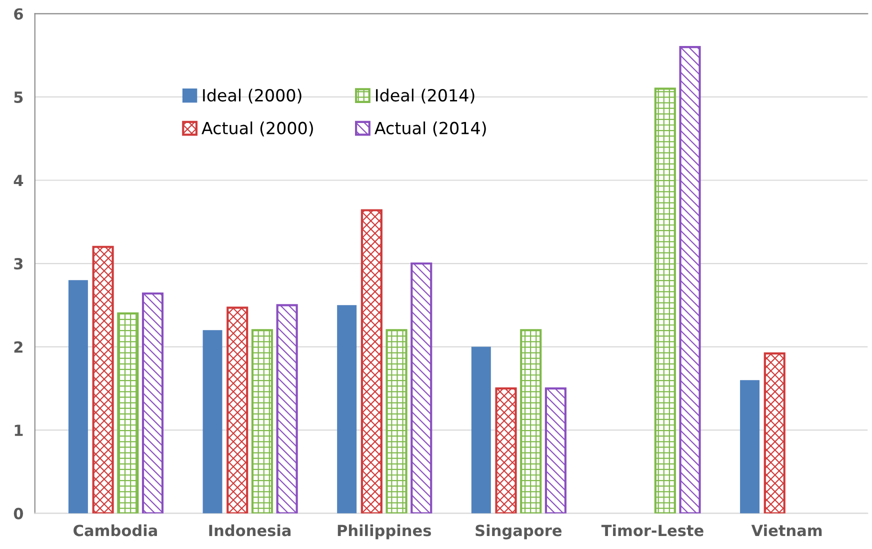 This screenshot has height=549, width=872. I want to click on y-tick-label: 4, so click(19, 180).